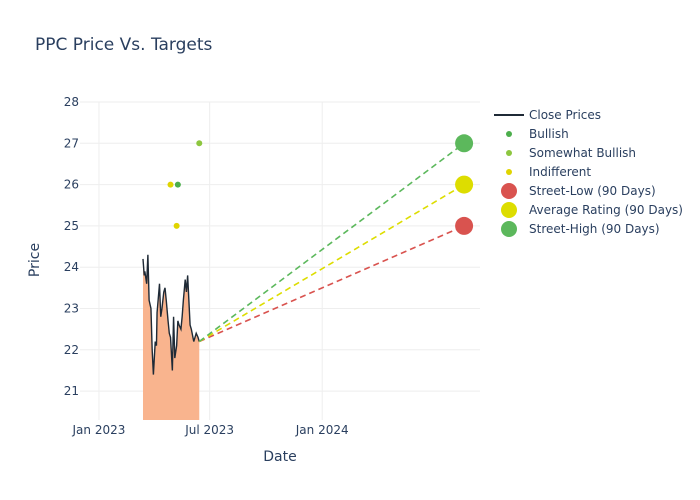  Describe the element at coordinates (71, 391) in the screenshot. I see `y-tick-label: 21` at that location.